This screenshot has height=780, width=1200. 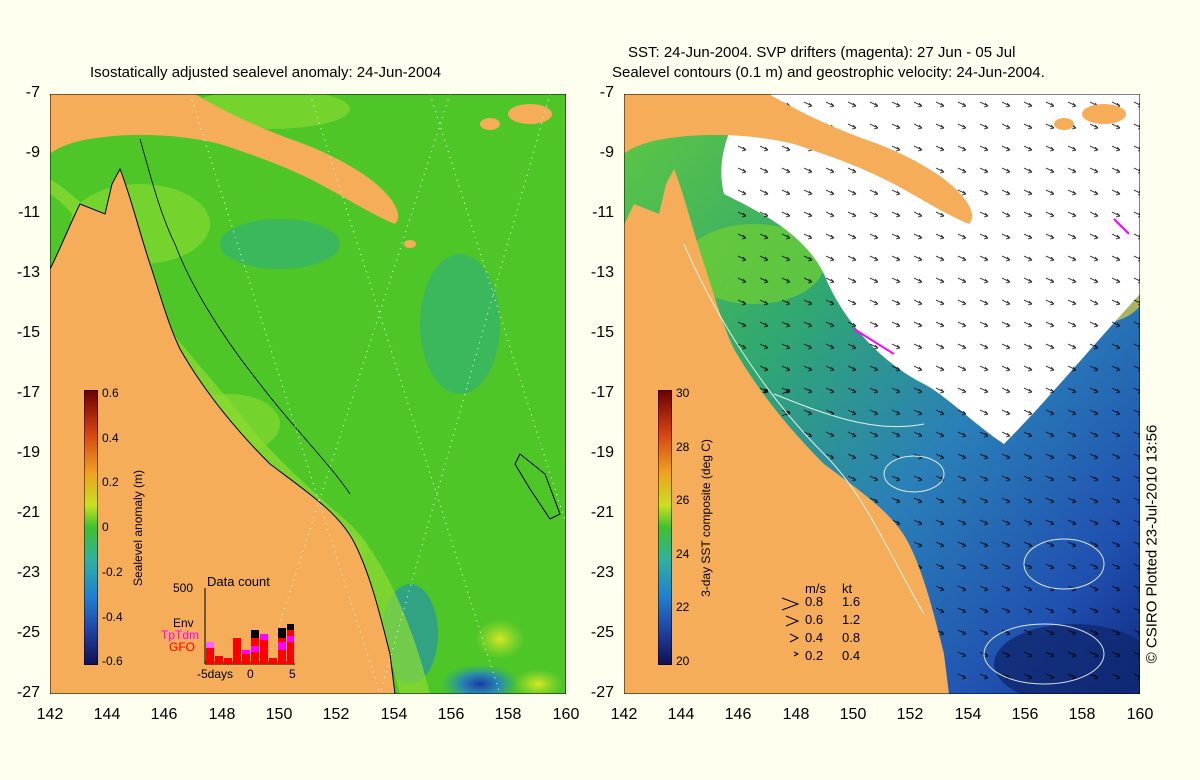 I want to click on velocity-legend-kt: 0.8, so click(x=851, y=637).